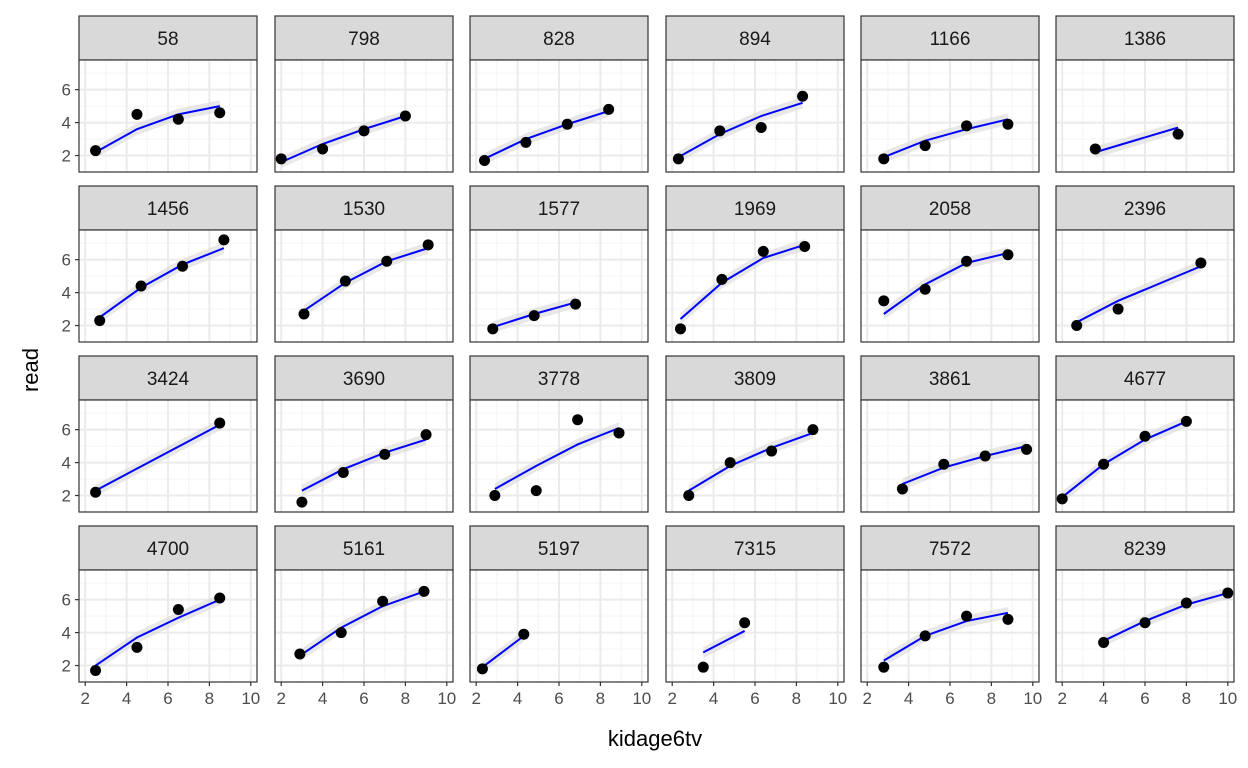  I want to click on facet-panel-8239: 8239 2 4 6 8 10, so click(1146, 616).